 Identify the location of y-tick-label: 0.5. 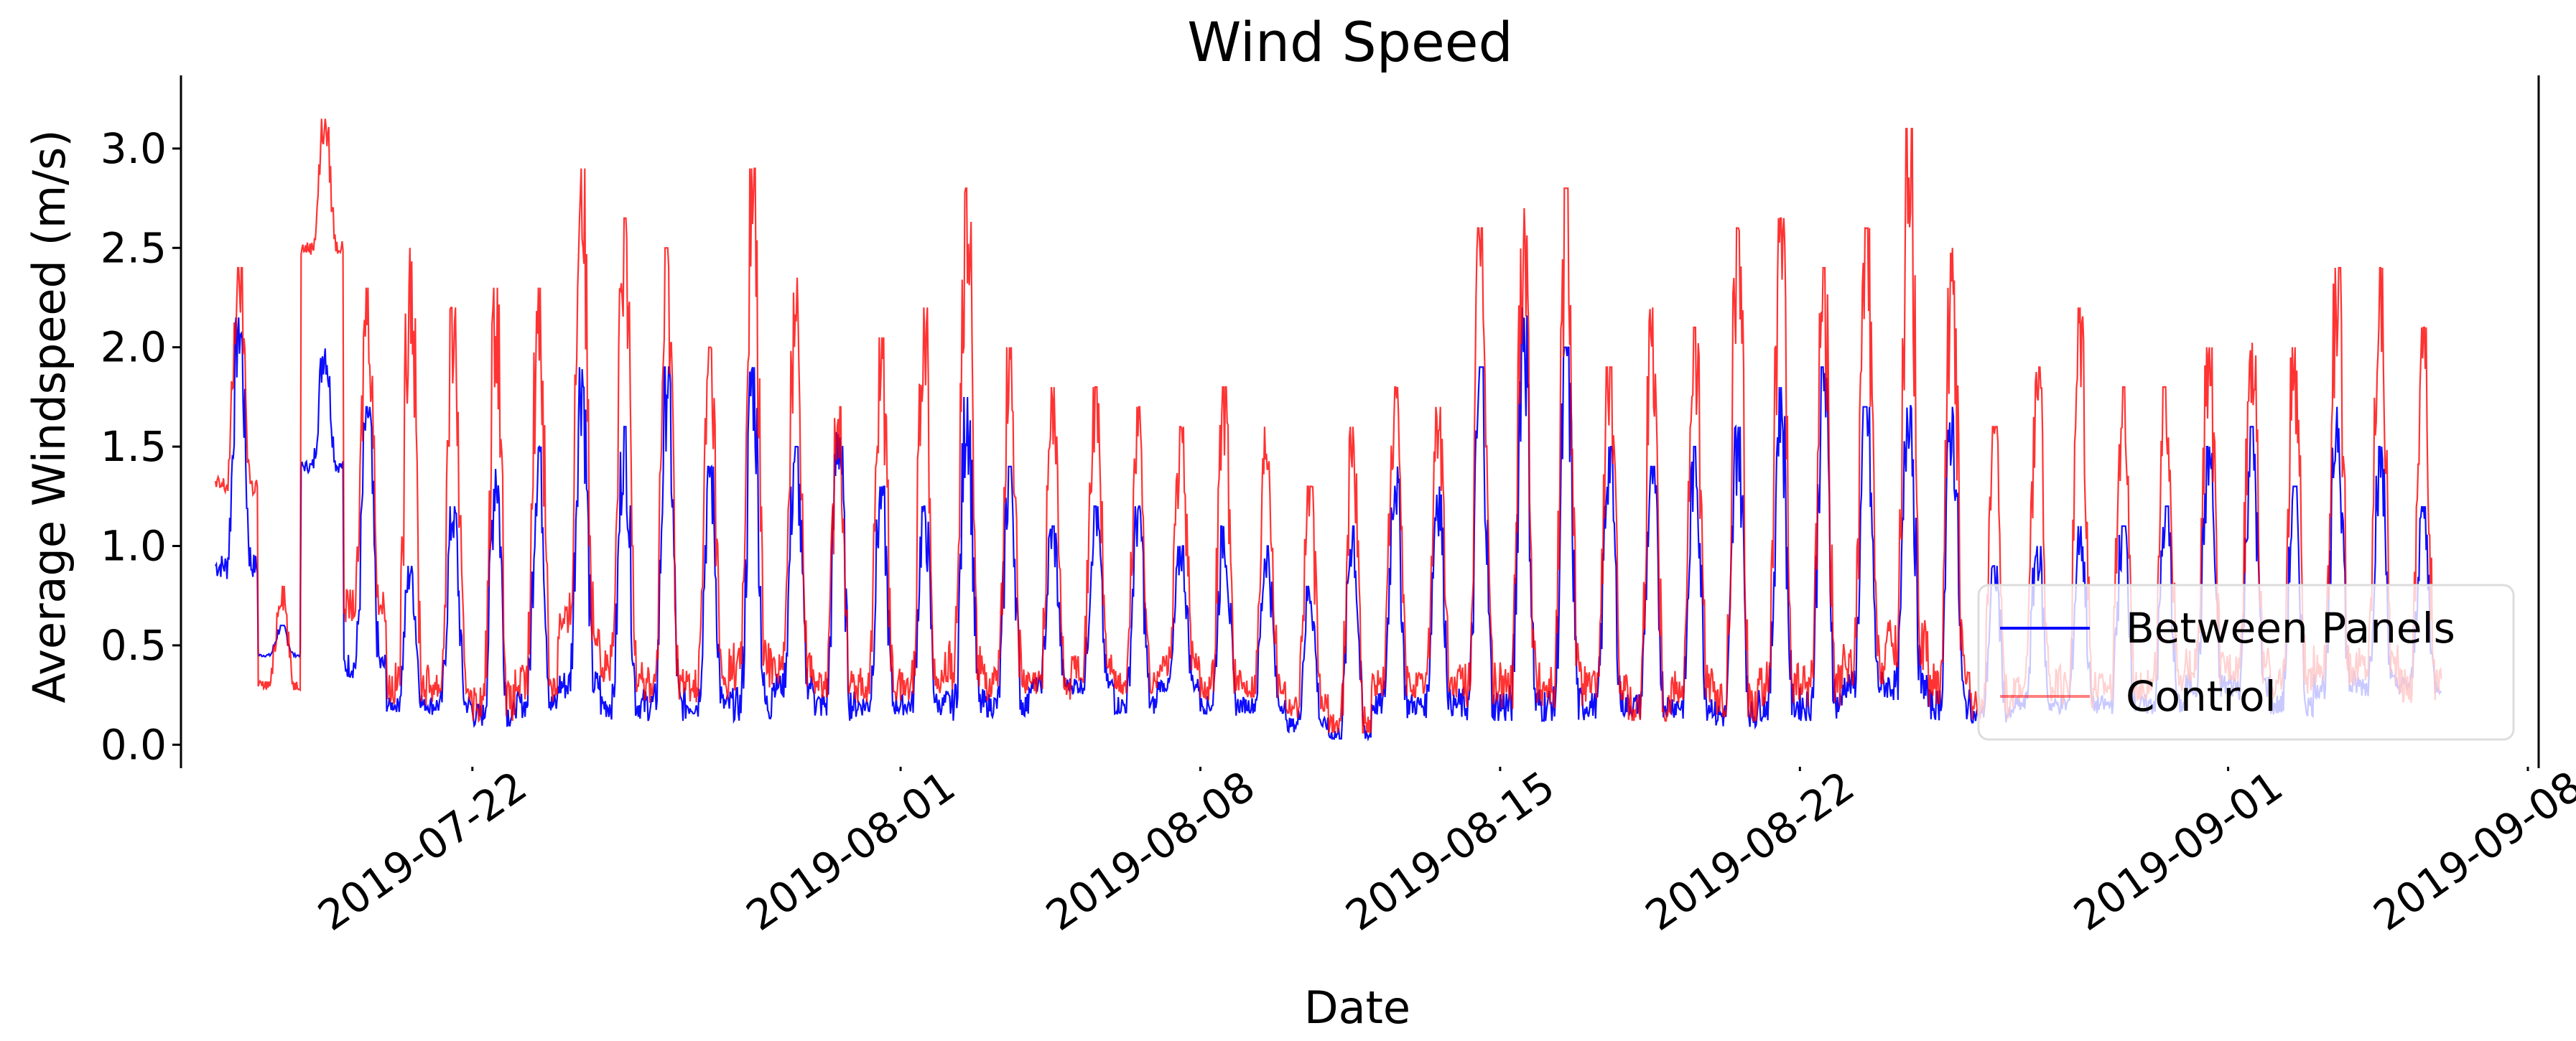
(134, 645).